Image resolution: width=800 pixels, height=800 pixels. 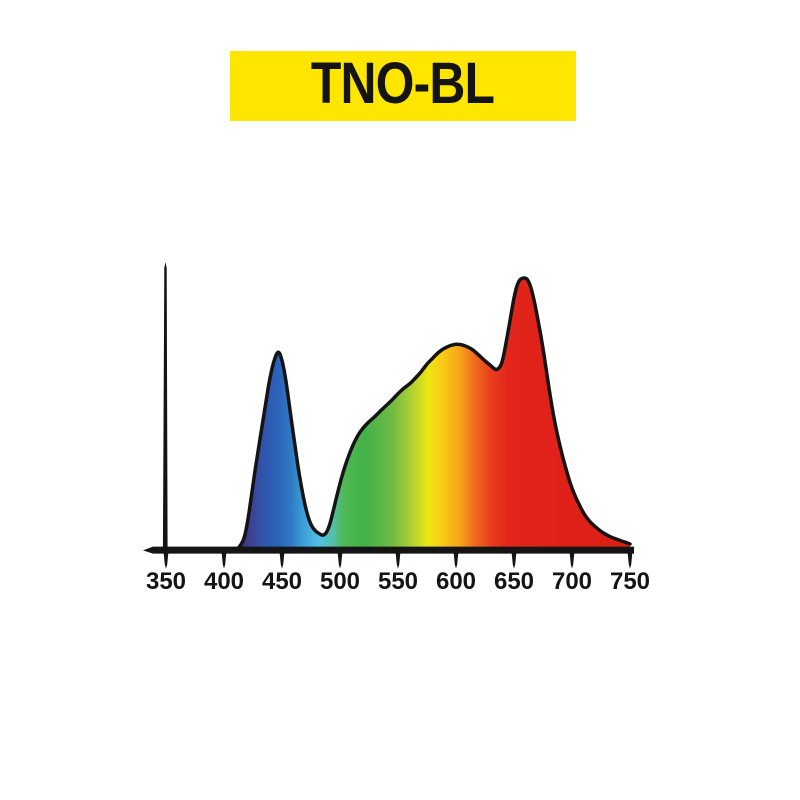 I want to click on x-tick-label: 350, so click(x=166, y=581).